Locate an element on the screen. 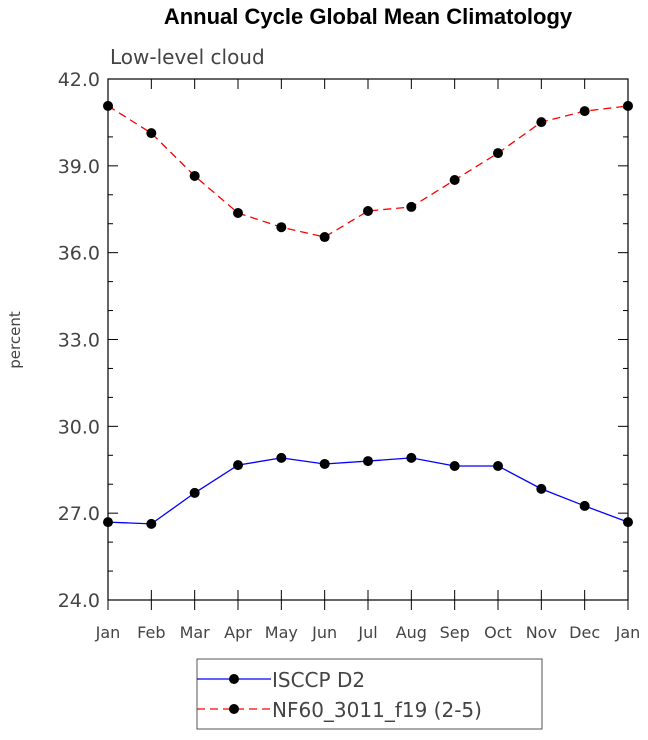 This screenshot has height=740, width=648. x-tick-label: Nov is located at coordinates (541, 632).